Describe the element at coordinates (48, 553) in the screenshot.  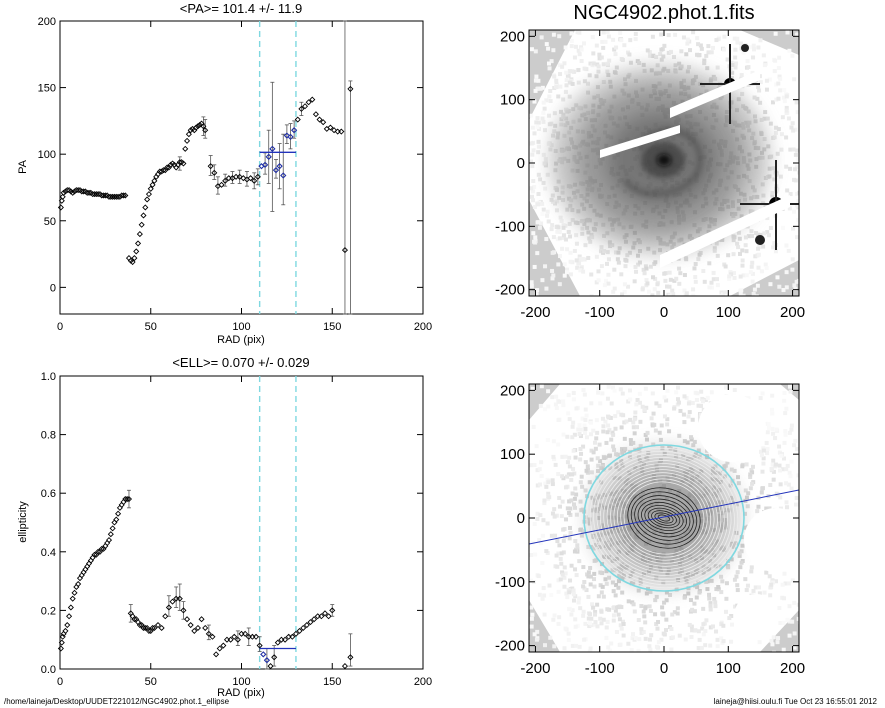
I see `ell-y-tick-label: 0.4` at that location.